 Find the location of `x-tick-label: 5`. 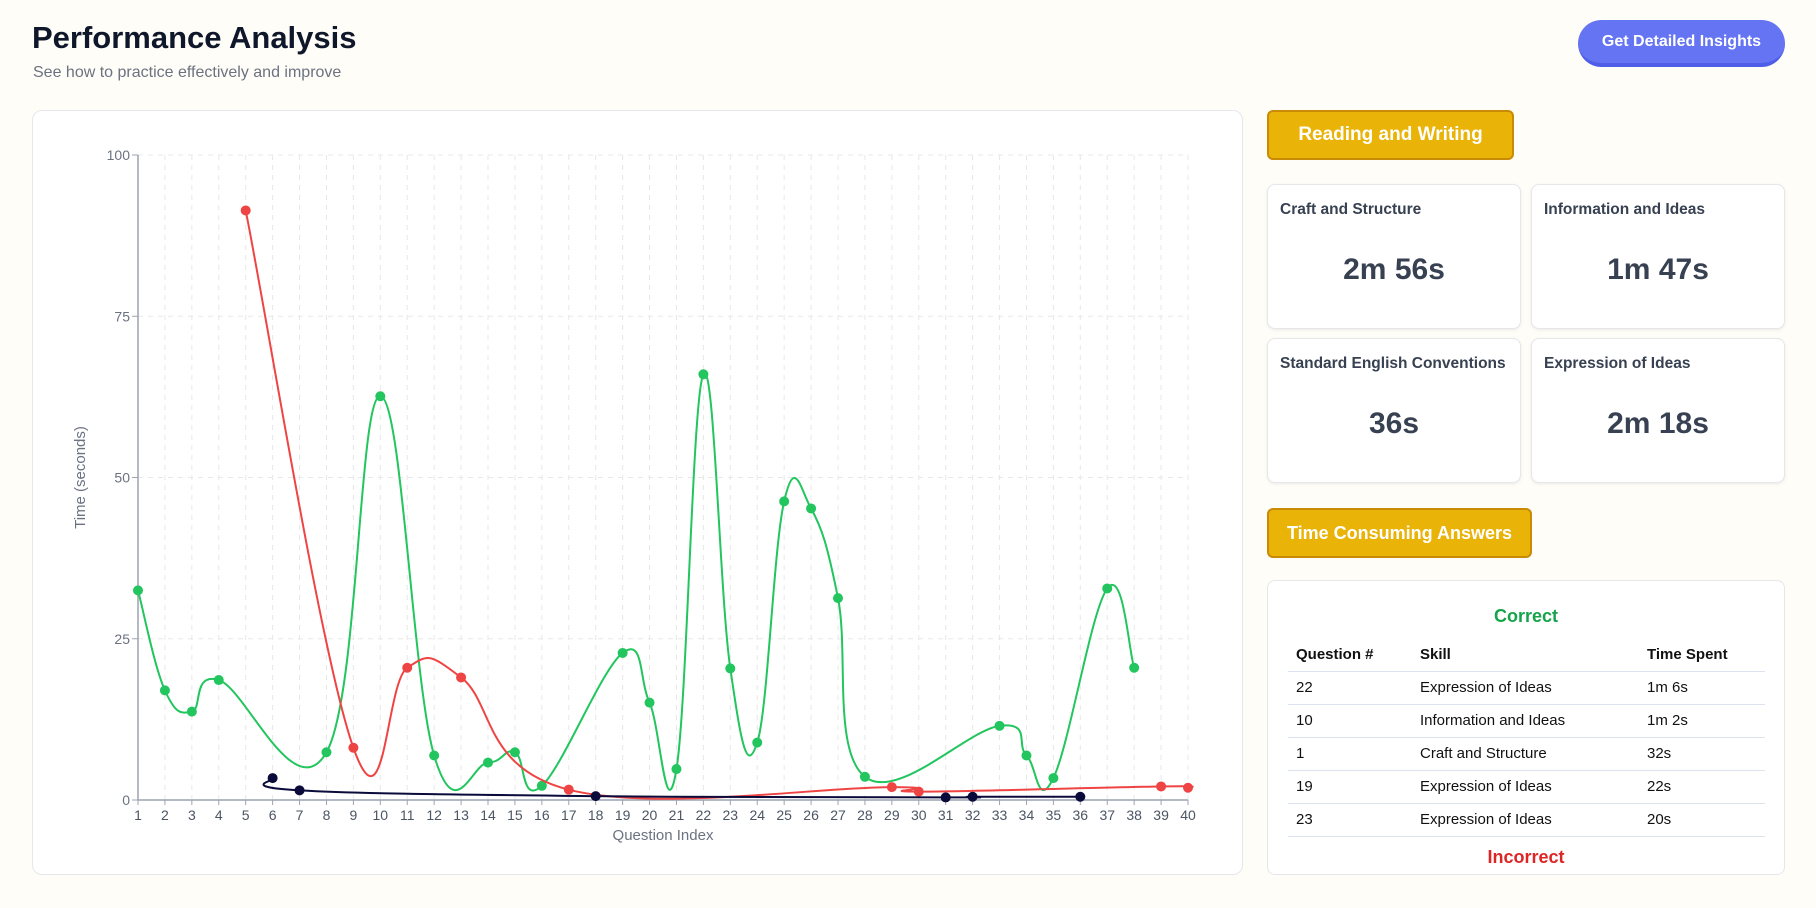

x-tick-label: 5 is located at coordinates (246, 815).